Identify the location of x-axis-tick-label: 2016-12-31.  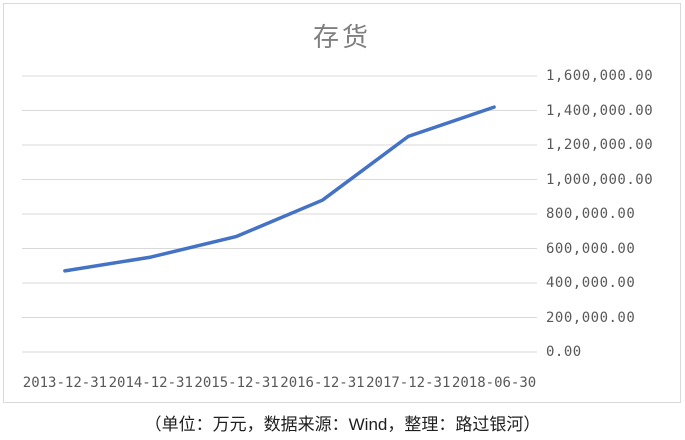
(322, 383).